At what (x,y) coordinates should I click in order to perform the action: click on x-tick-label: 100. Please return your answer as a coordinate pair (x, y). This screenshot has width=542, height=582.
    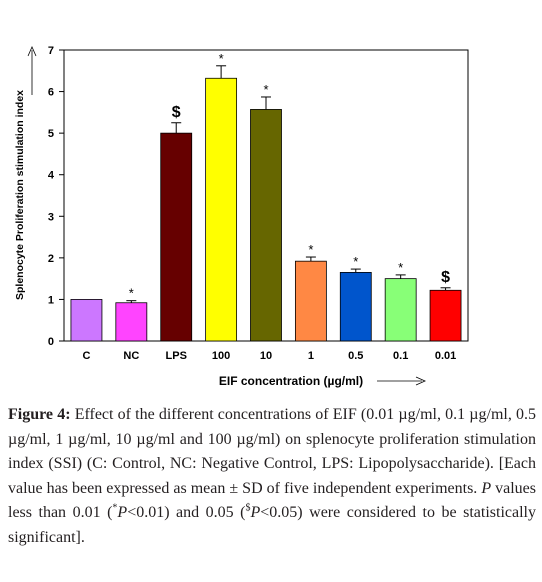
    Looking at the image, I should click on (221, 356).